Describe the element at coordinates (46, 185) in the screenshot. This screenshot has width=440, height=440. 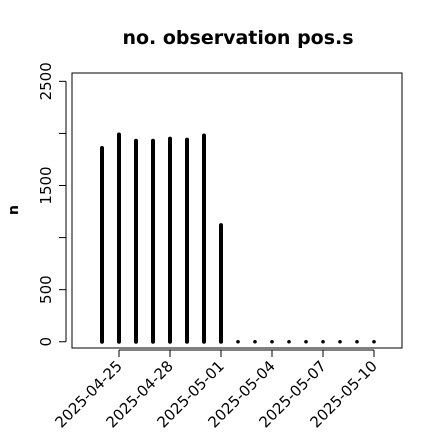
I see `y-tick-label-1500: 1500` at that location.